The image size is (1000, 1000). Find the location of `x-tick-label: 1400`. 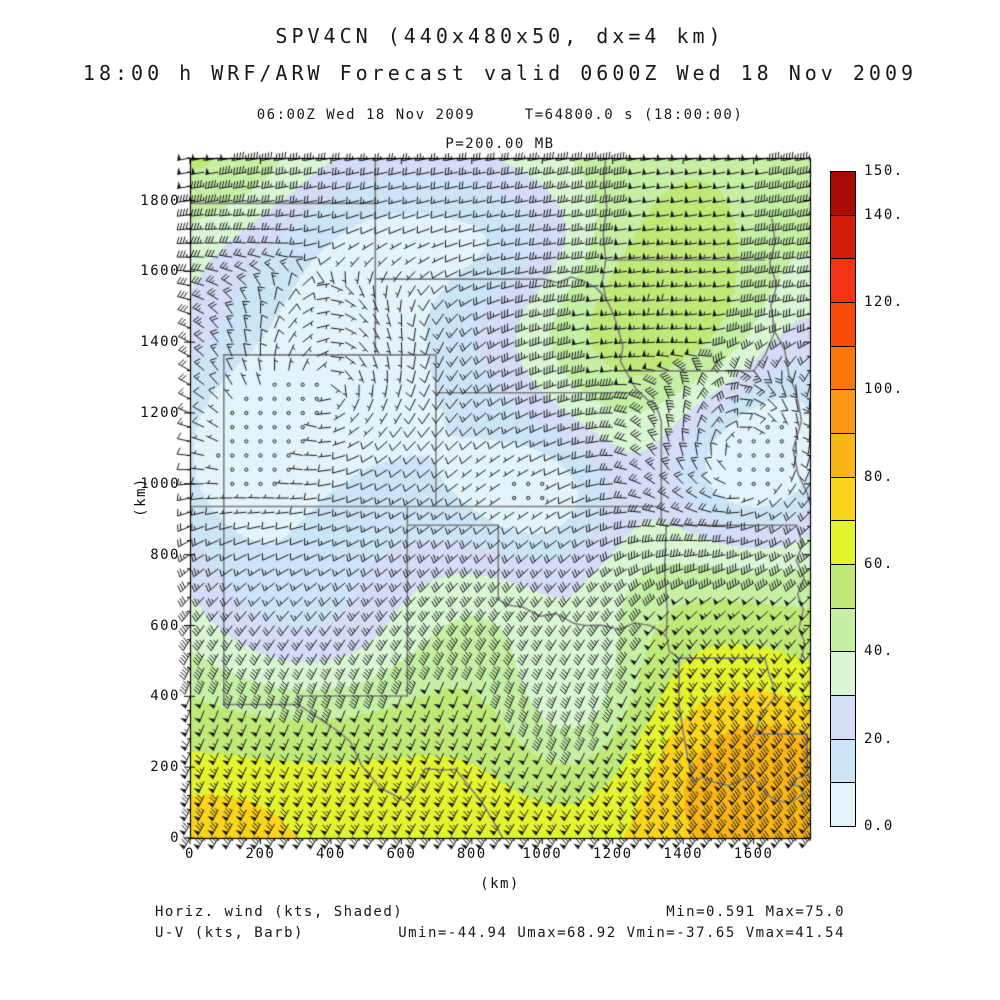

x-tick-label: 1400 is located at coordinates (683, 854).